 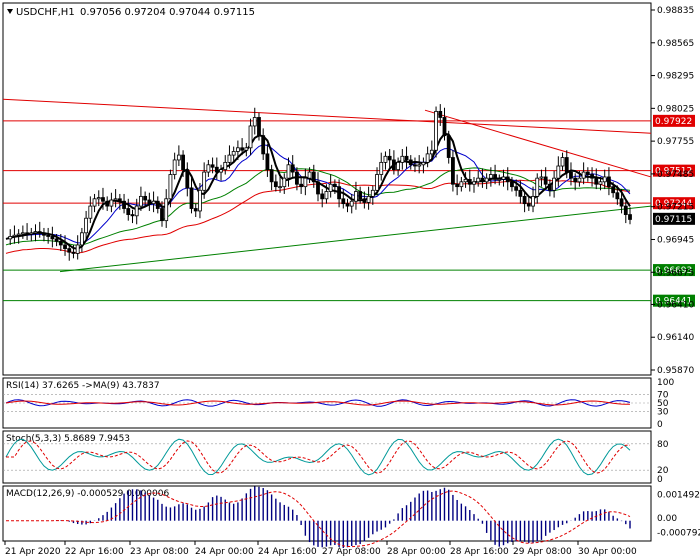 I want to click on indicator-title: Stoch(5,3,3) 5.8689 7.9453, so click(x=68, y=439).